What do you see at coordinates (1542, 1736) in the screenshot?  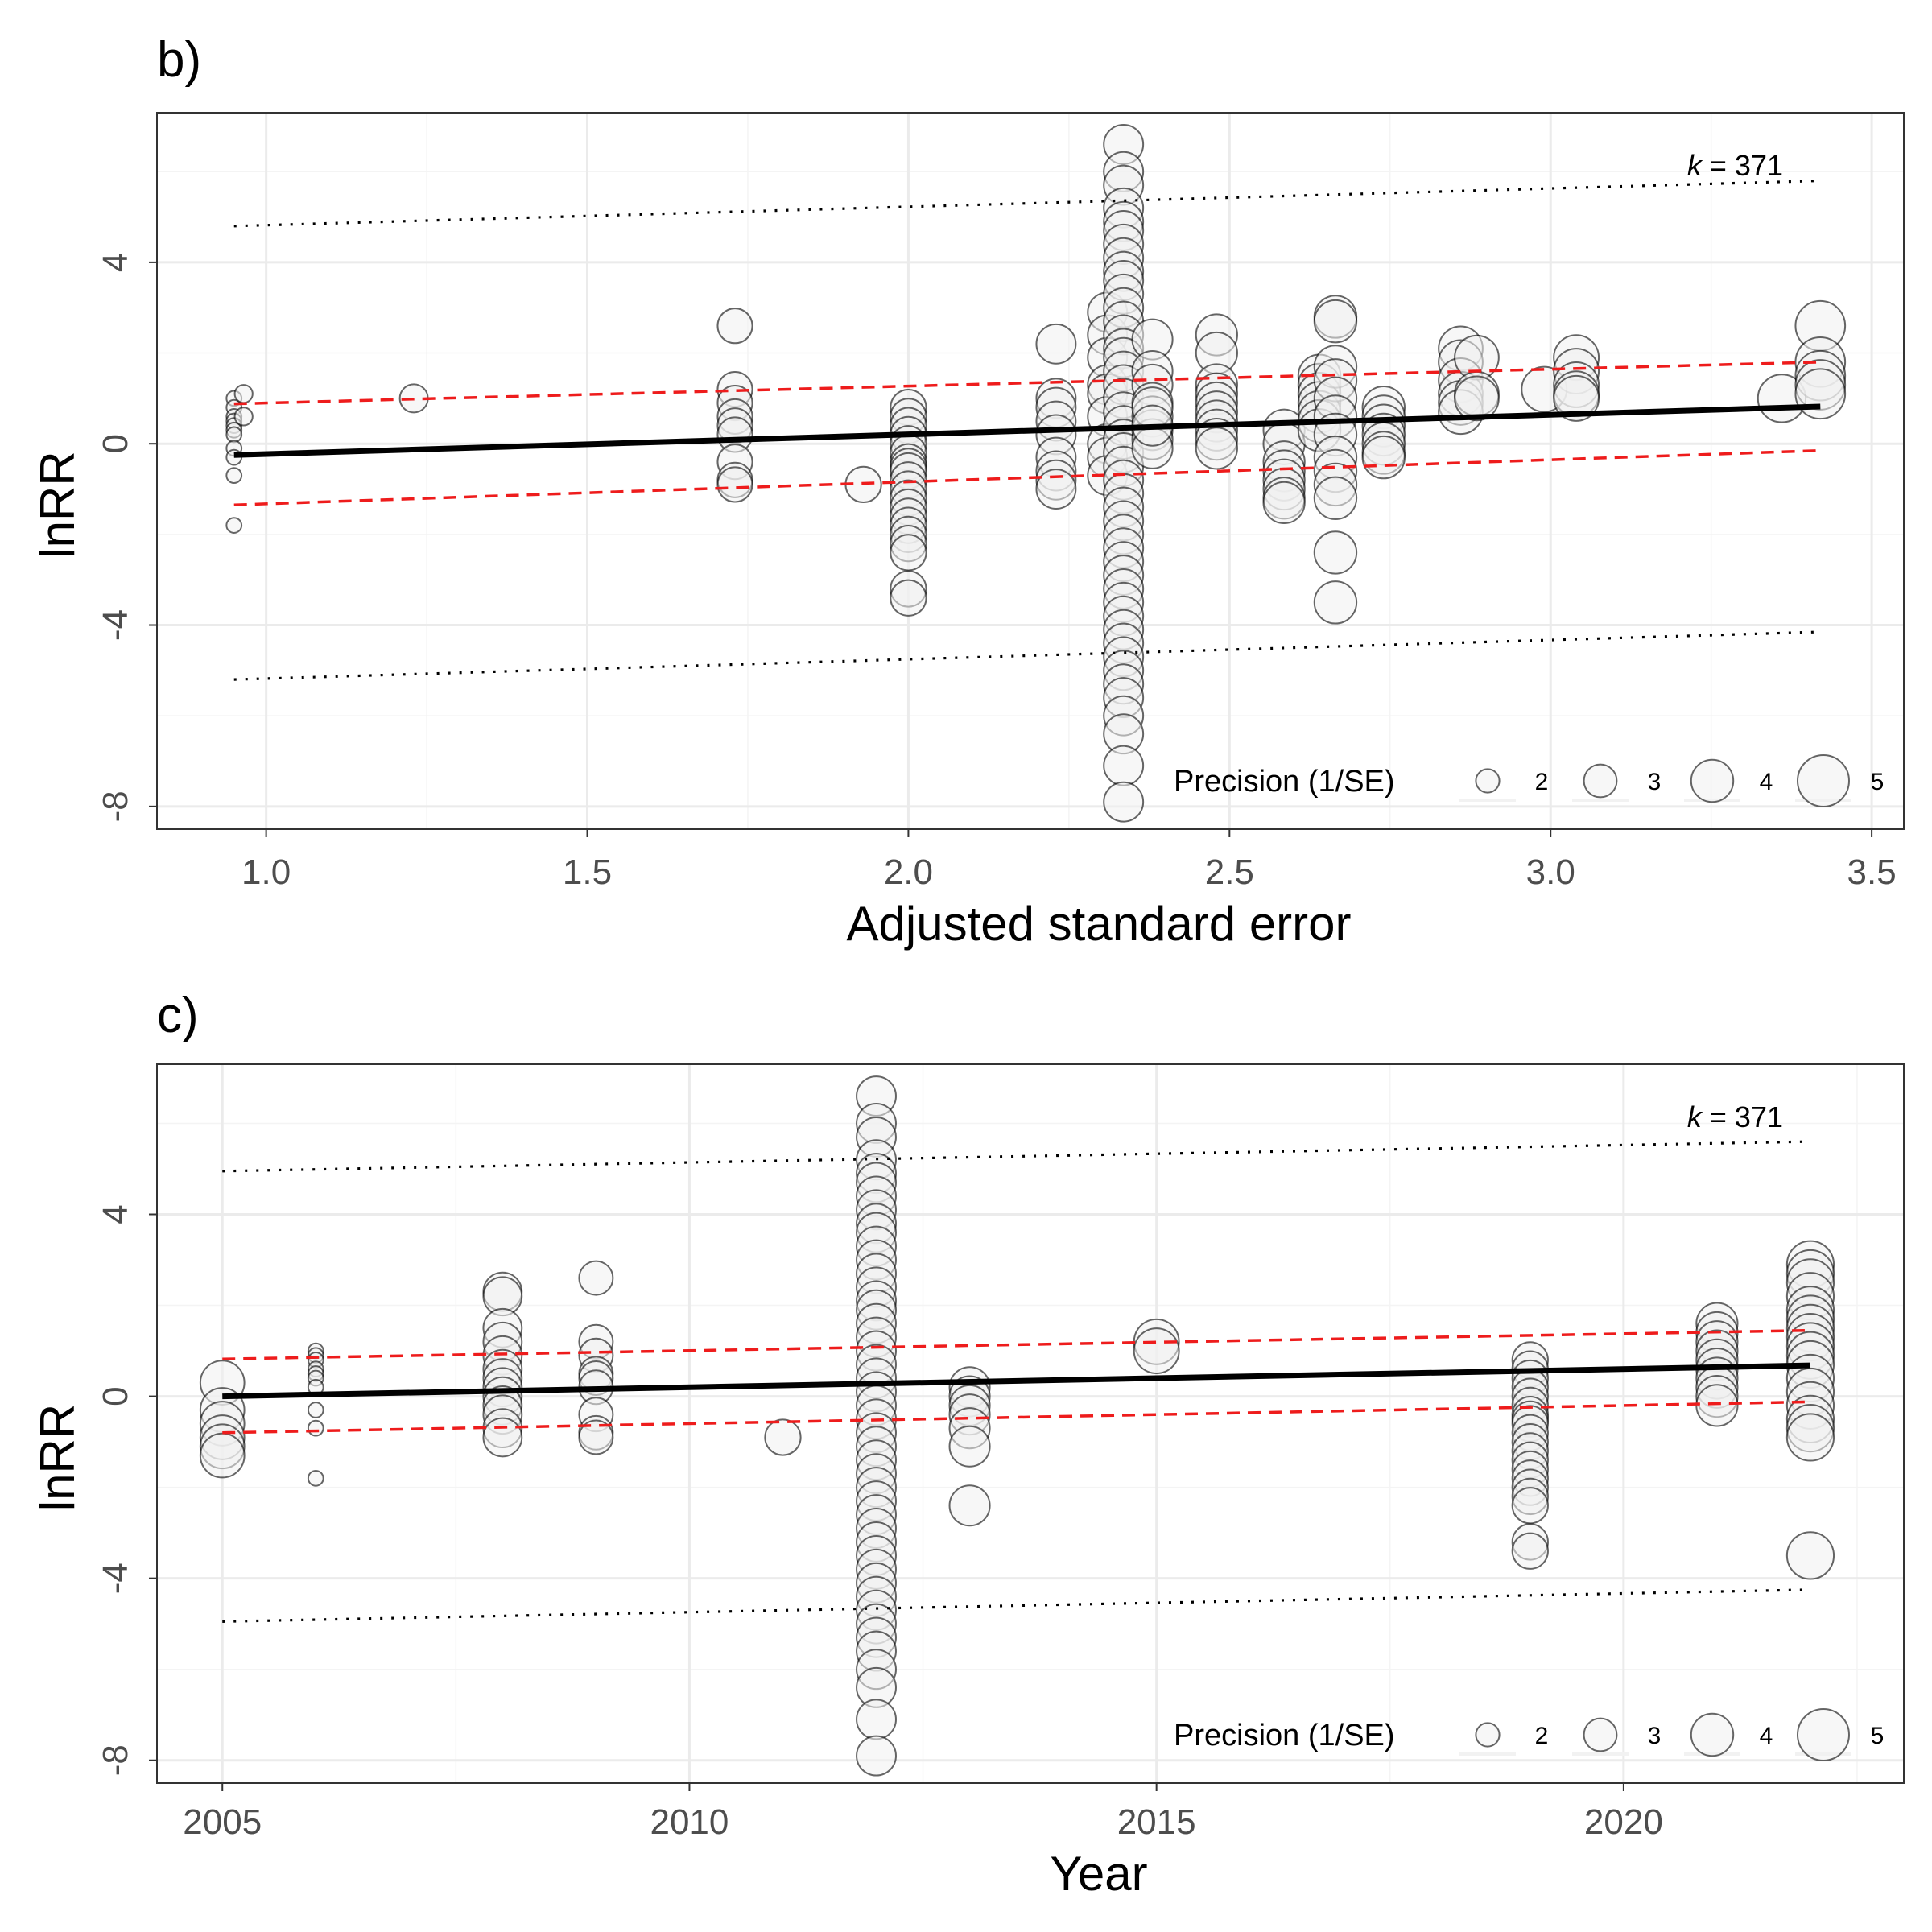 I see `legend-key-label: 2` at bounding box center [1542, 1736].